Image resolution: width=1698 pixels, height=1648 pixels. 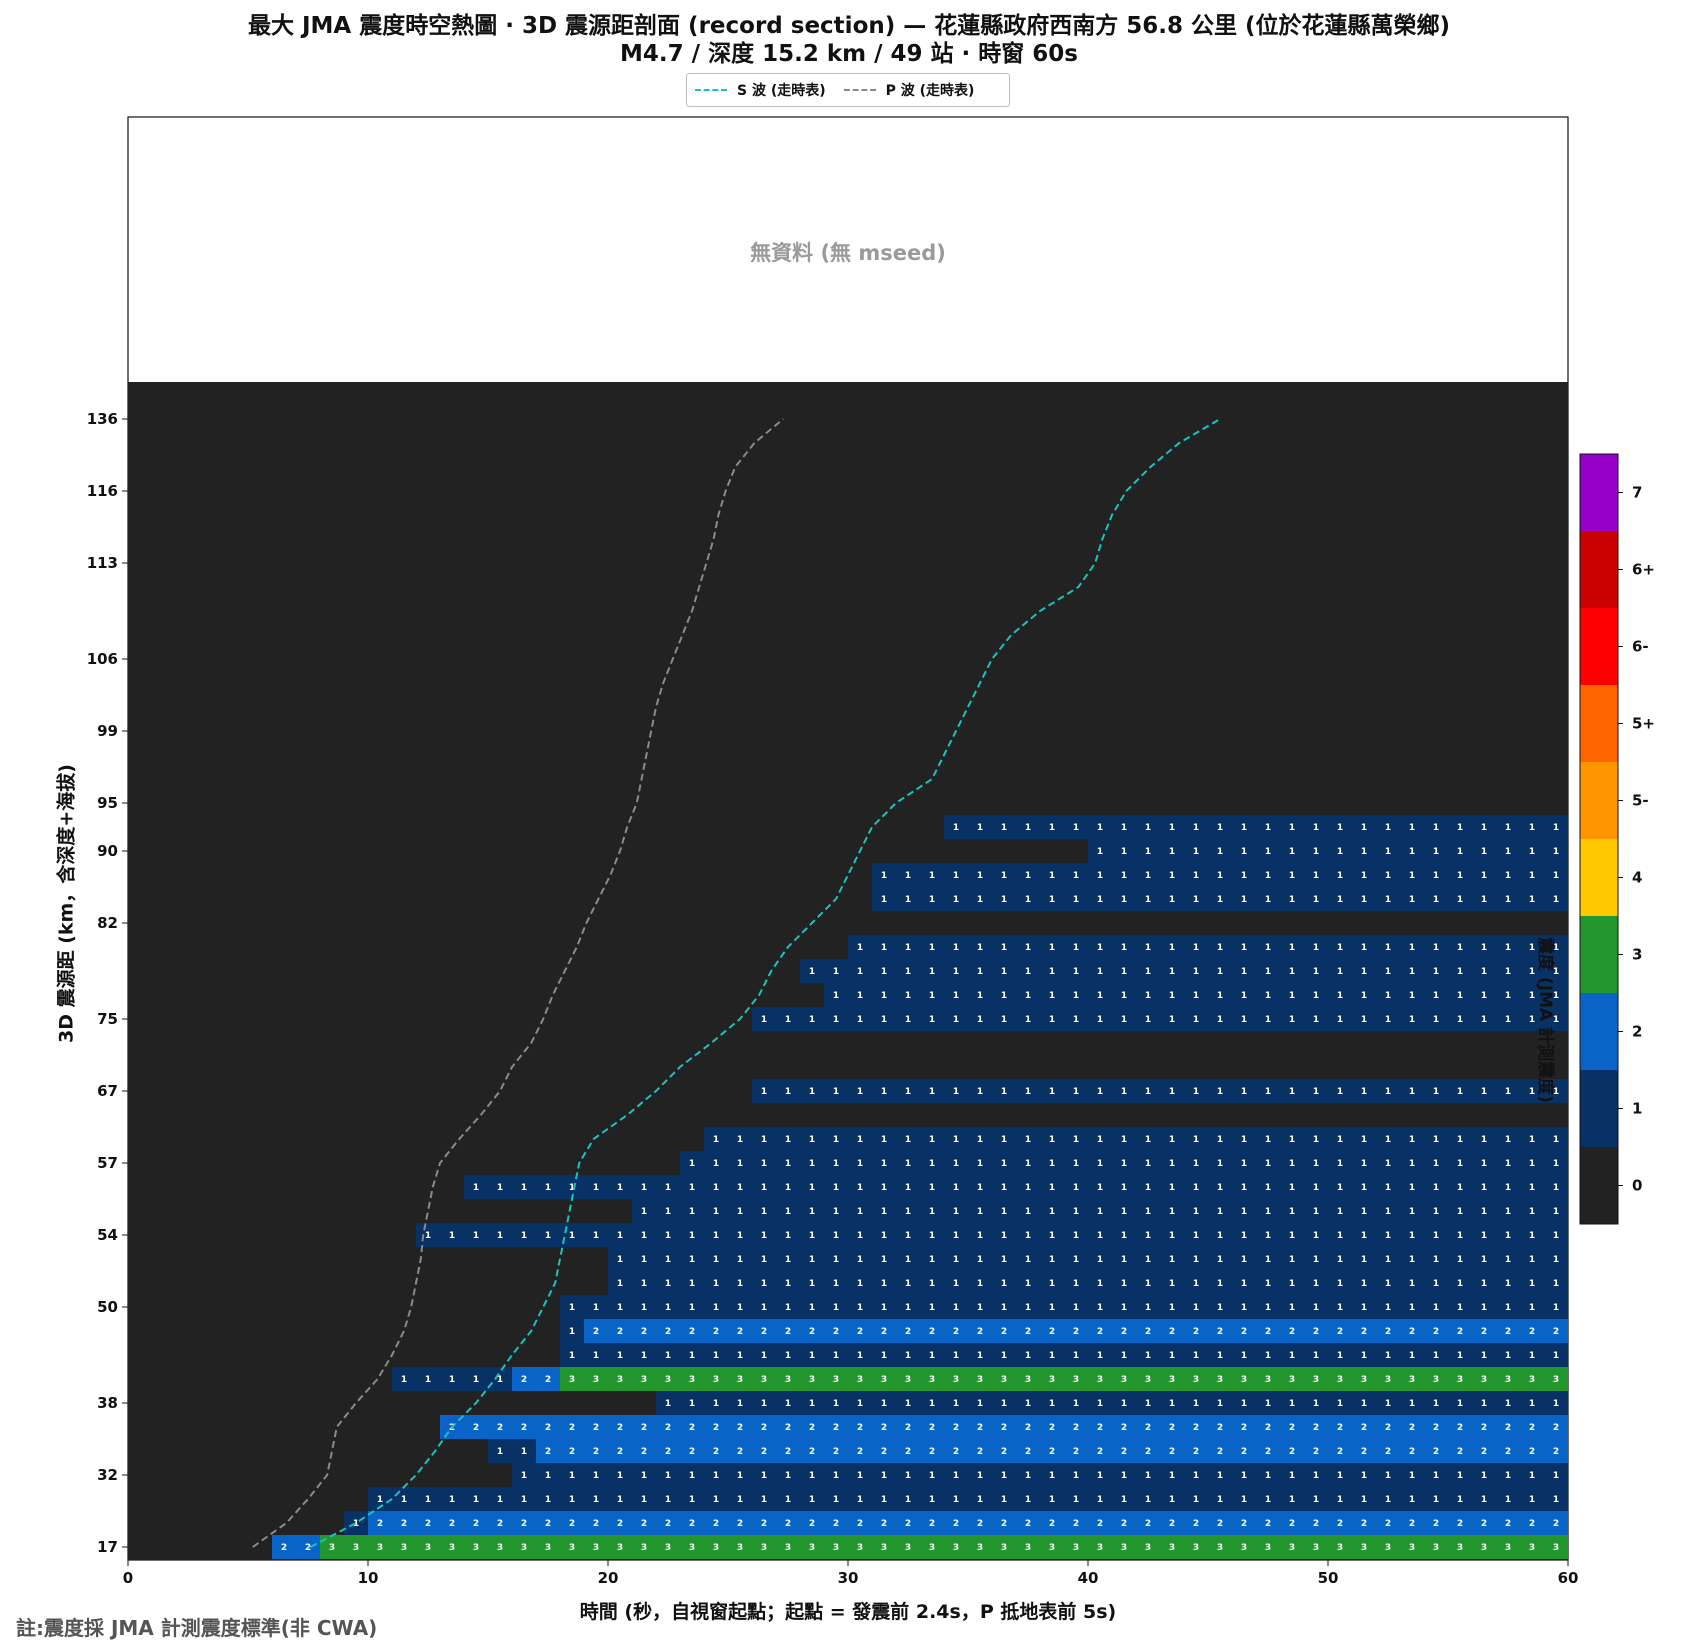 What do you see at coordinates (1637, 878) in the screenshot?
I see `colorbar-tick-label: 4` at bounding box center [1637, 878].